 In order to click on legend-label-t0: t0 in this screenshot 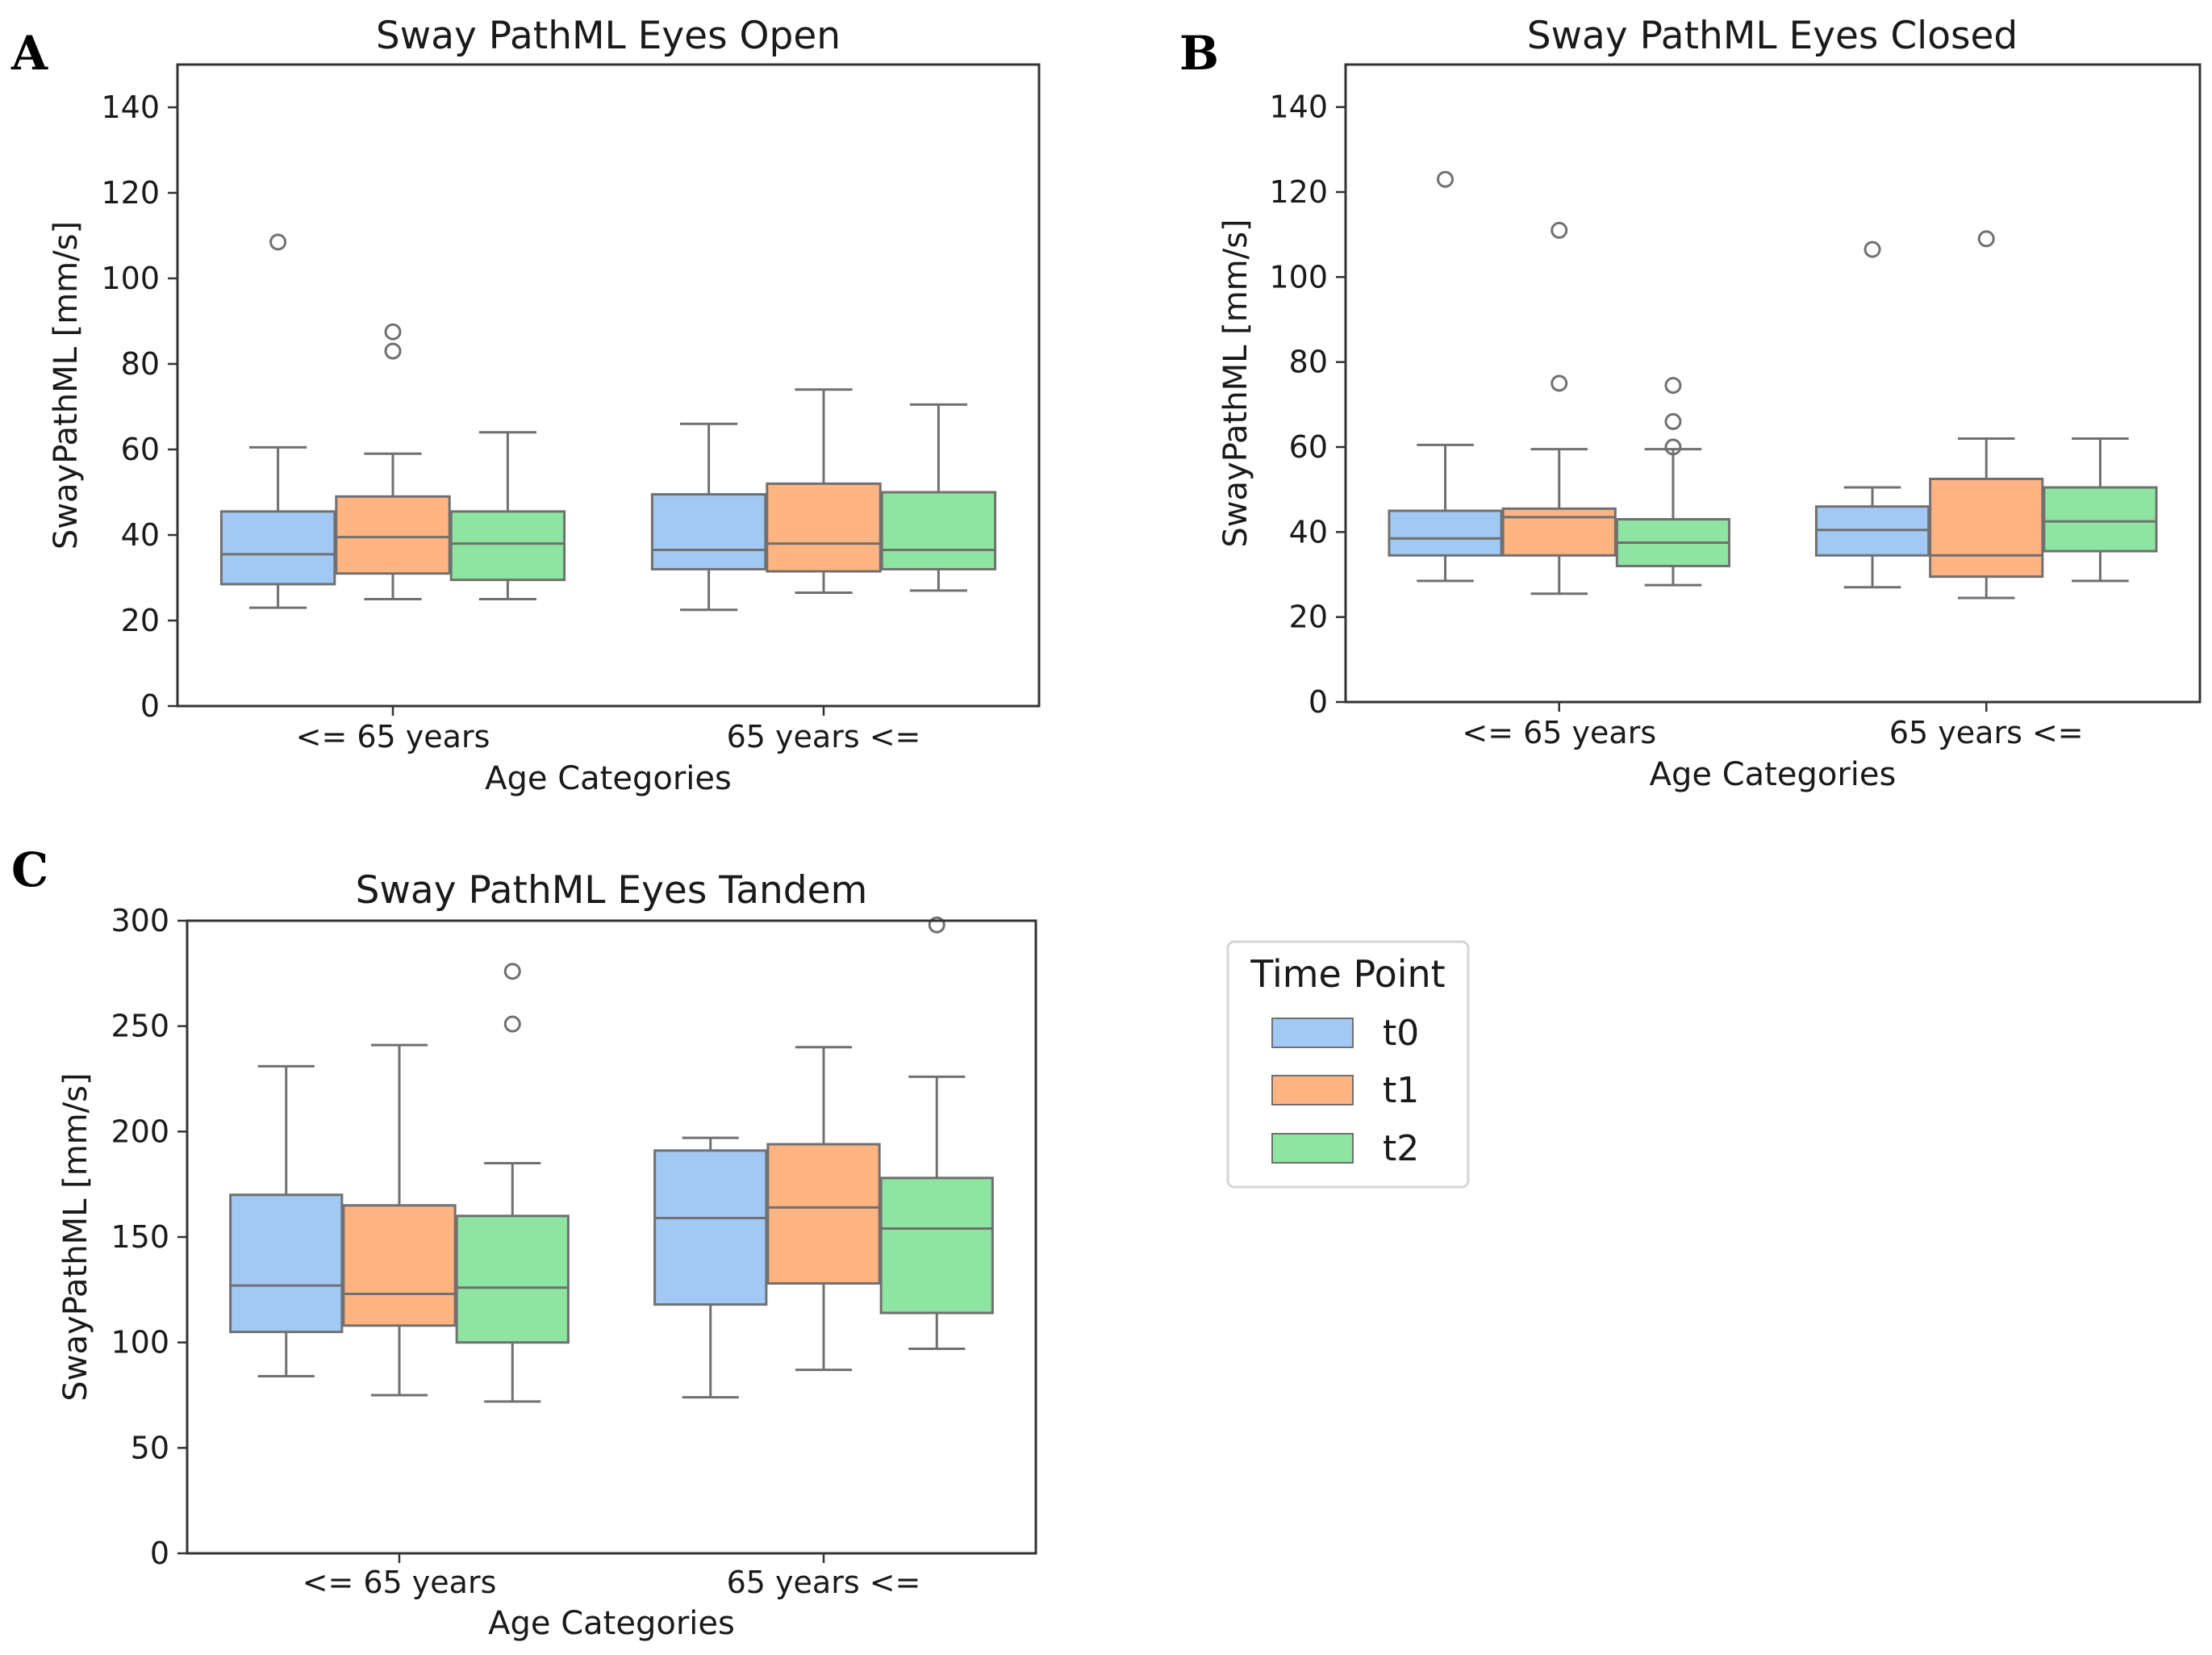, I will do `click(1401, 1033)`.